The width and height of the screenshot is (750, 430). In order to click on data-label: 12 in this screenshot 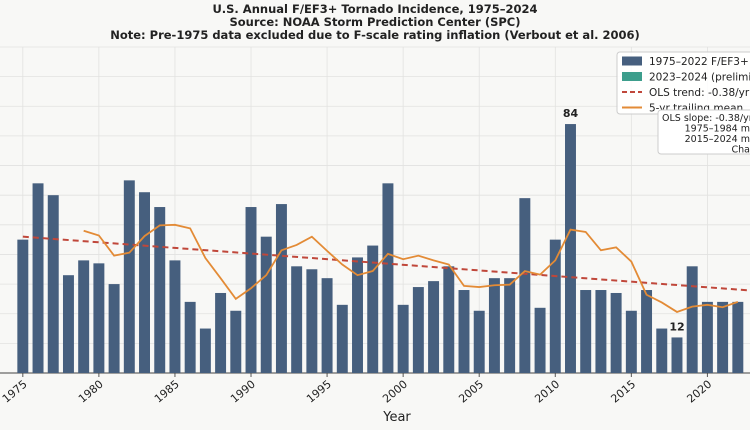, I will do `click(676, 326)`.